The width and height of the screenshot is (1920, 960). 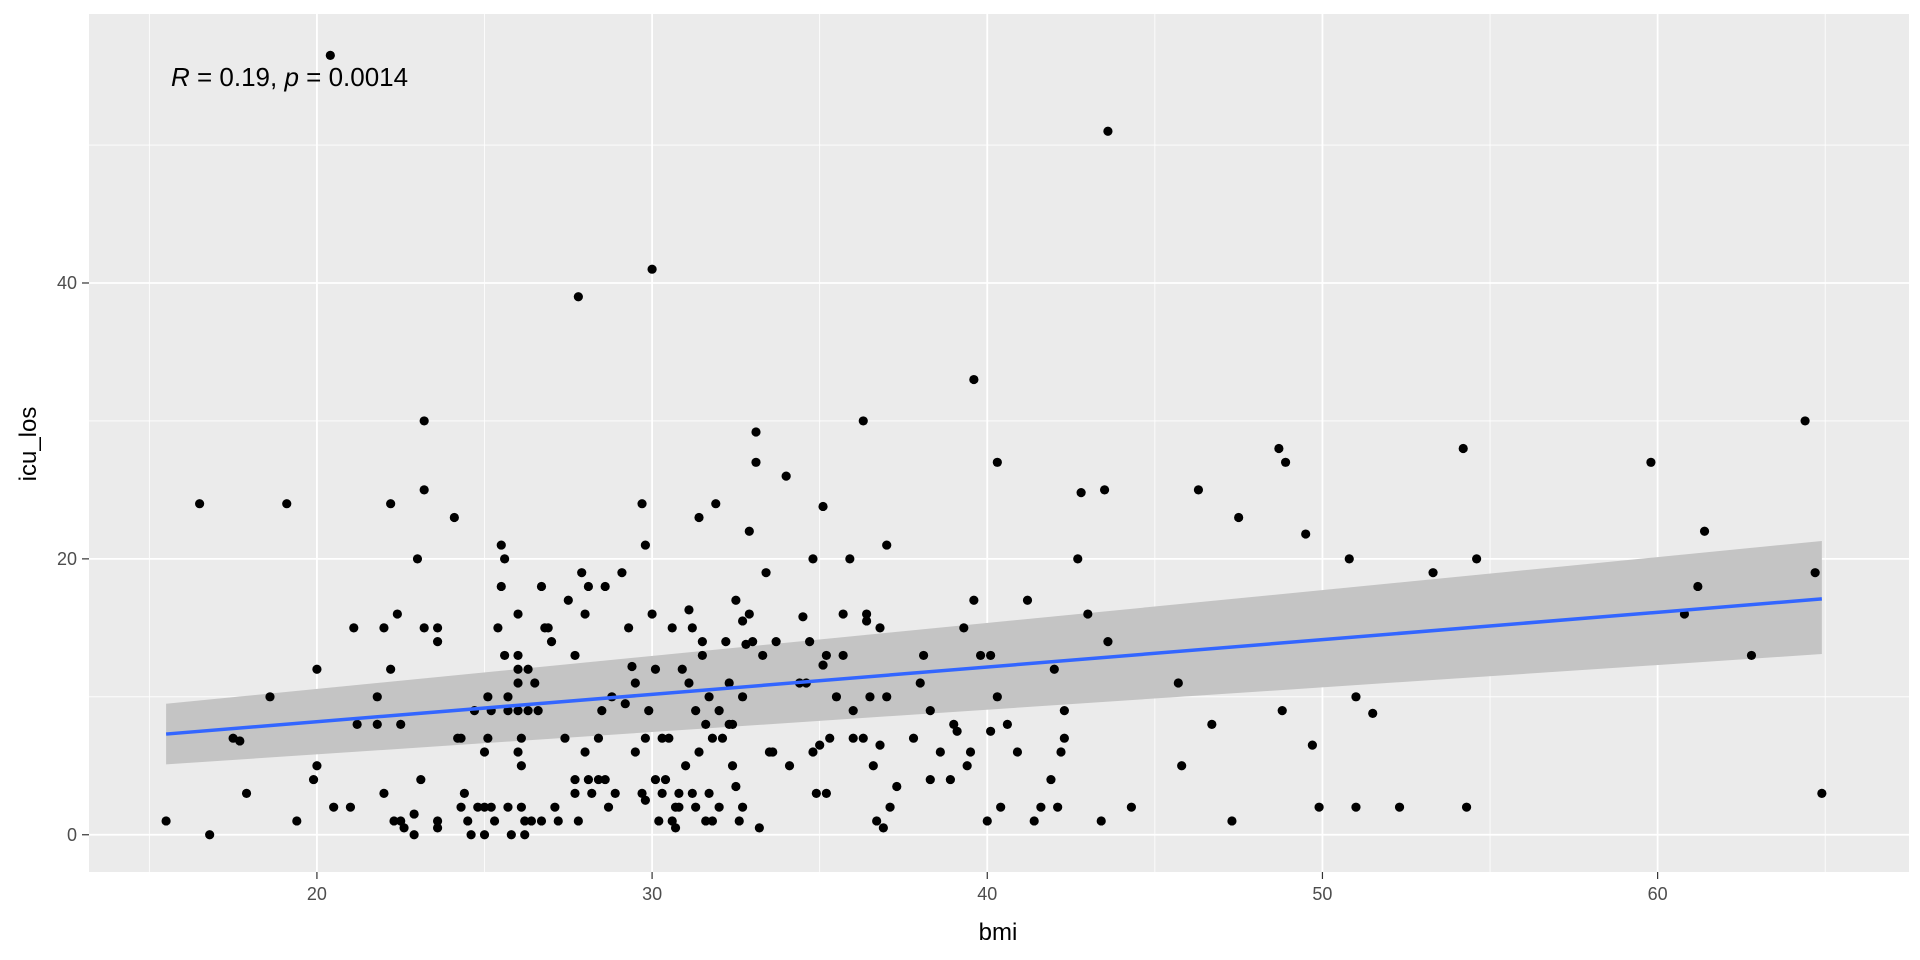 I want to click on correlation-annotation: R = 0.19, p = 0.0014, so click(x=289, y=77).